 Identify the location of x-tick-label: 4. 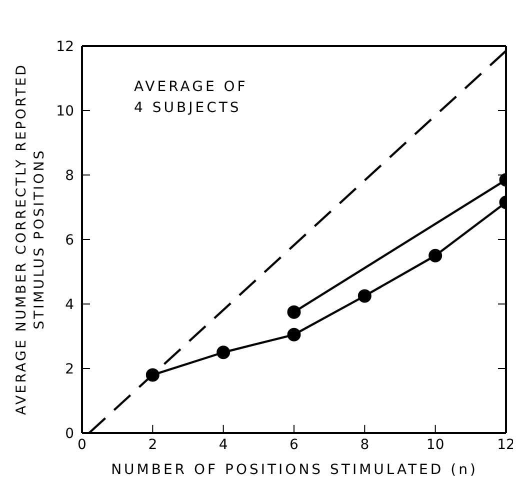
(223, 444).